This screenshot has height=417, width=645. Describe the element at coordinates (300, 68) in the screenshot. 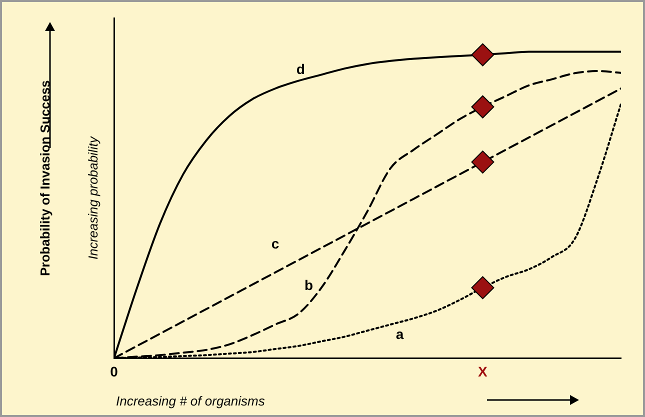

I see `series-label: d` at that location.